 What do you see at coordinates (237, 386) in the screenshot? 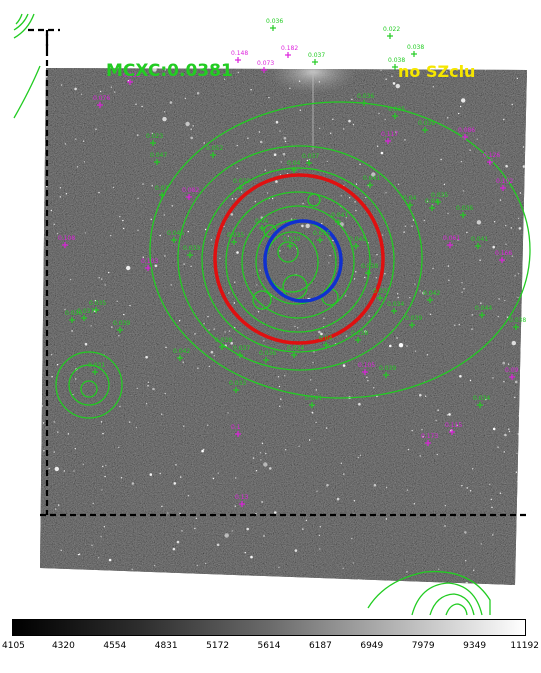
I see `green-source-40: 0.033` at bounding box center [237, 386].